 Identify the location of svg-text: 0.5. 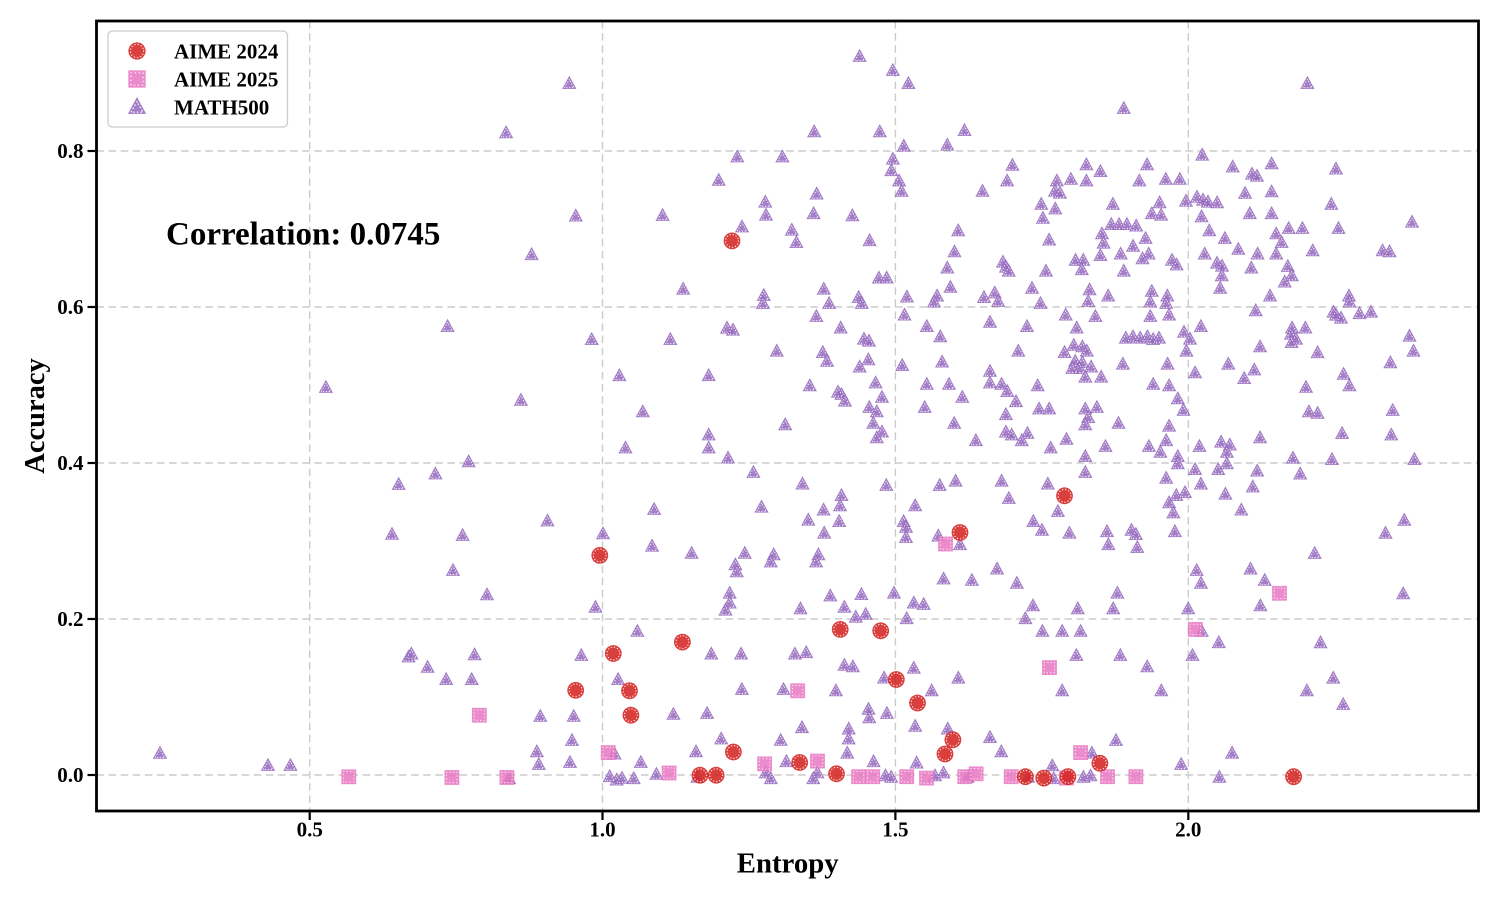
(310, 830).